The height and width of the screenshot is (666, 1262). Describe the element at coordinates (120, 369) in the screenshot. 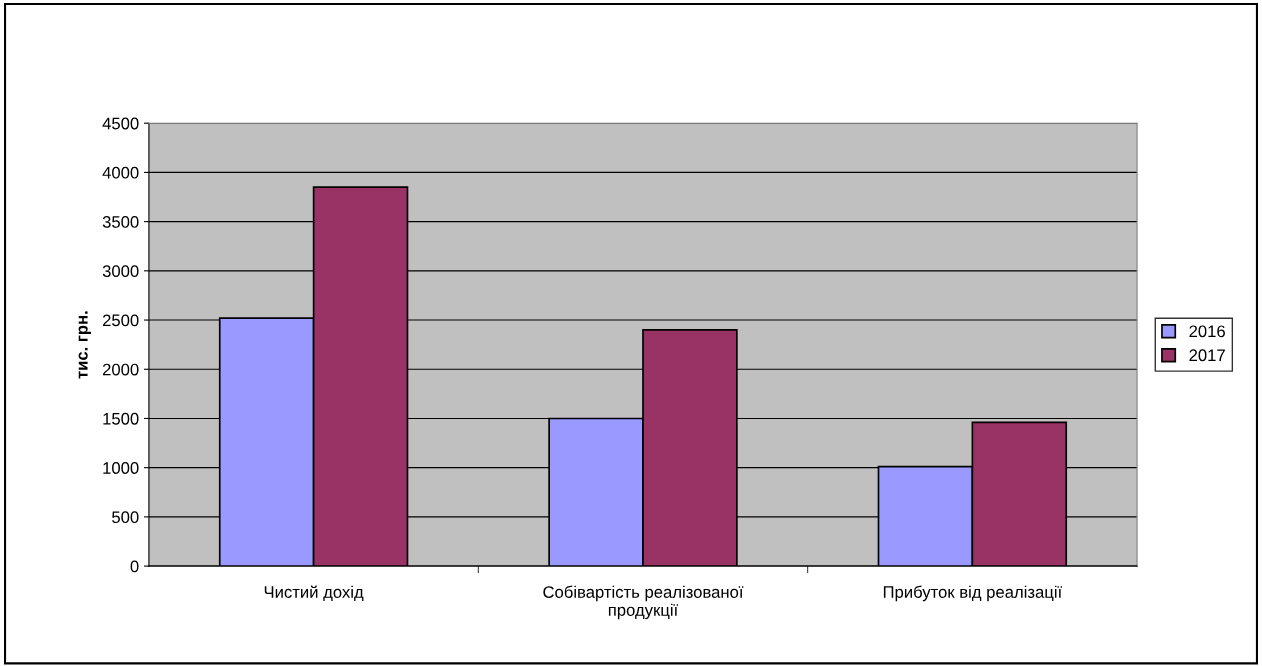

I see `y-tick-label: 2000` at that location.